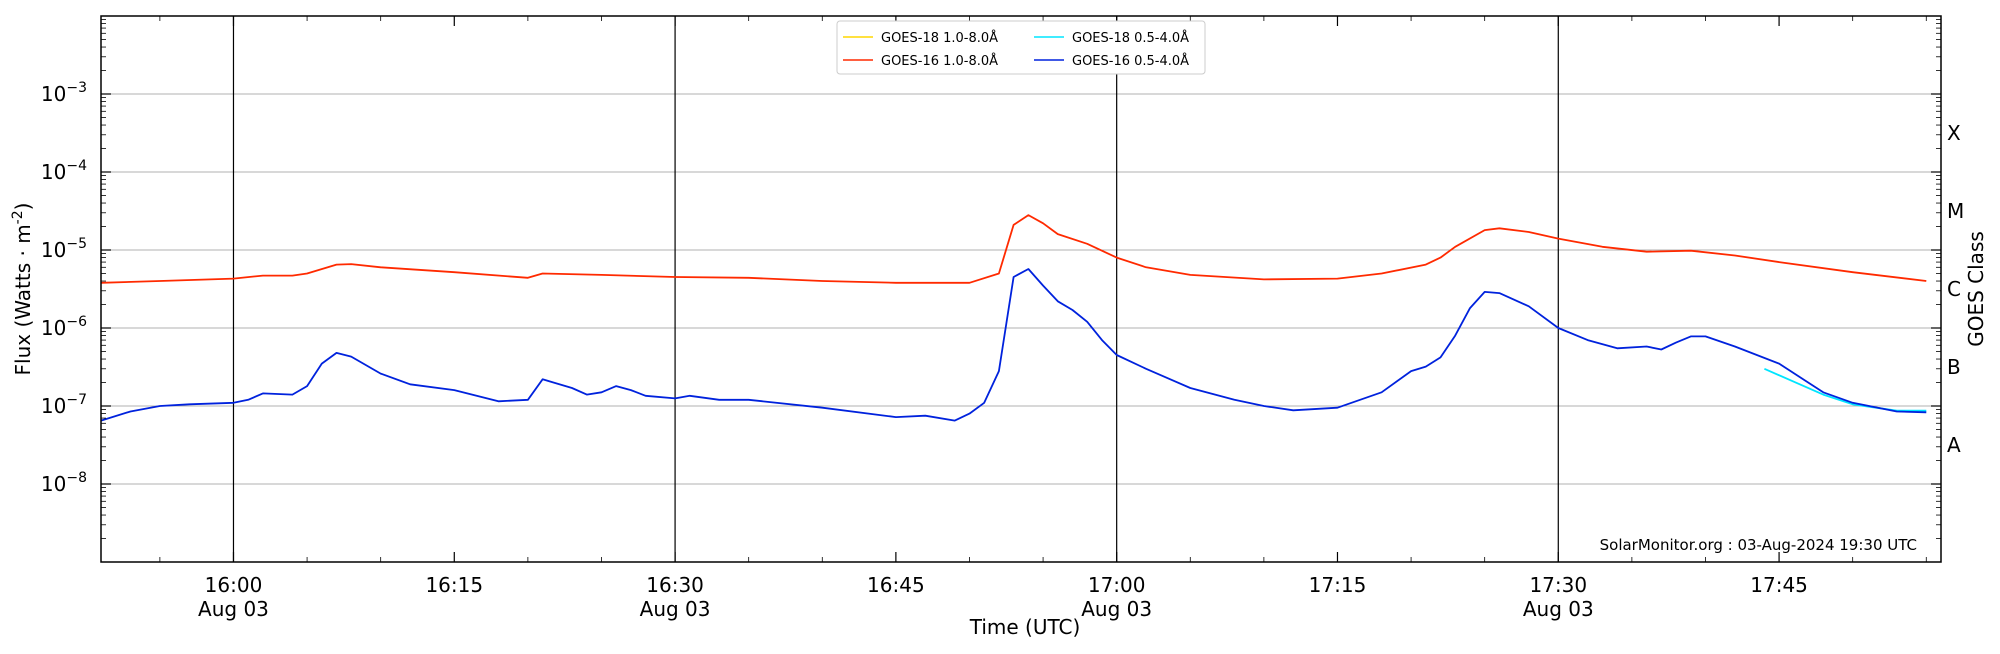 The height and width of the screenshot is (654, 2000). Describe the element at coordinates (76, 244) in the screenshot. I see `y-tick-exponent: −5` at that location.